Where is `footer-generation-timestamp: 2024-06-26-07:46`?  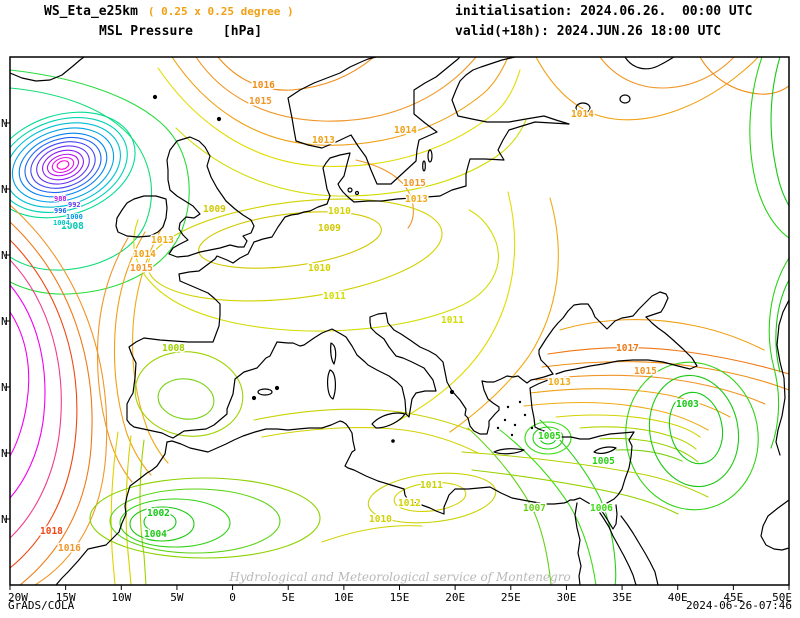
footer-generation-timestamp: 2024-06-26-07:46 is located at coordinates (739, 605).